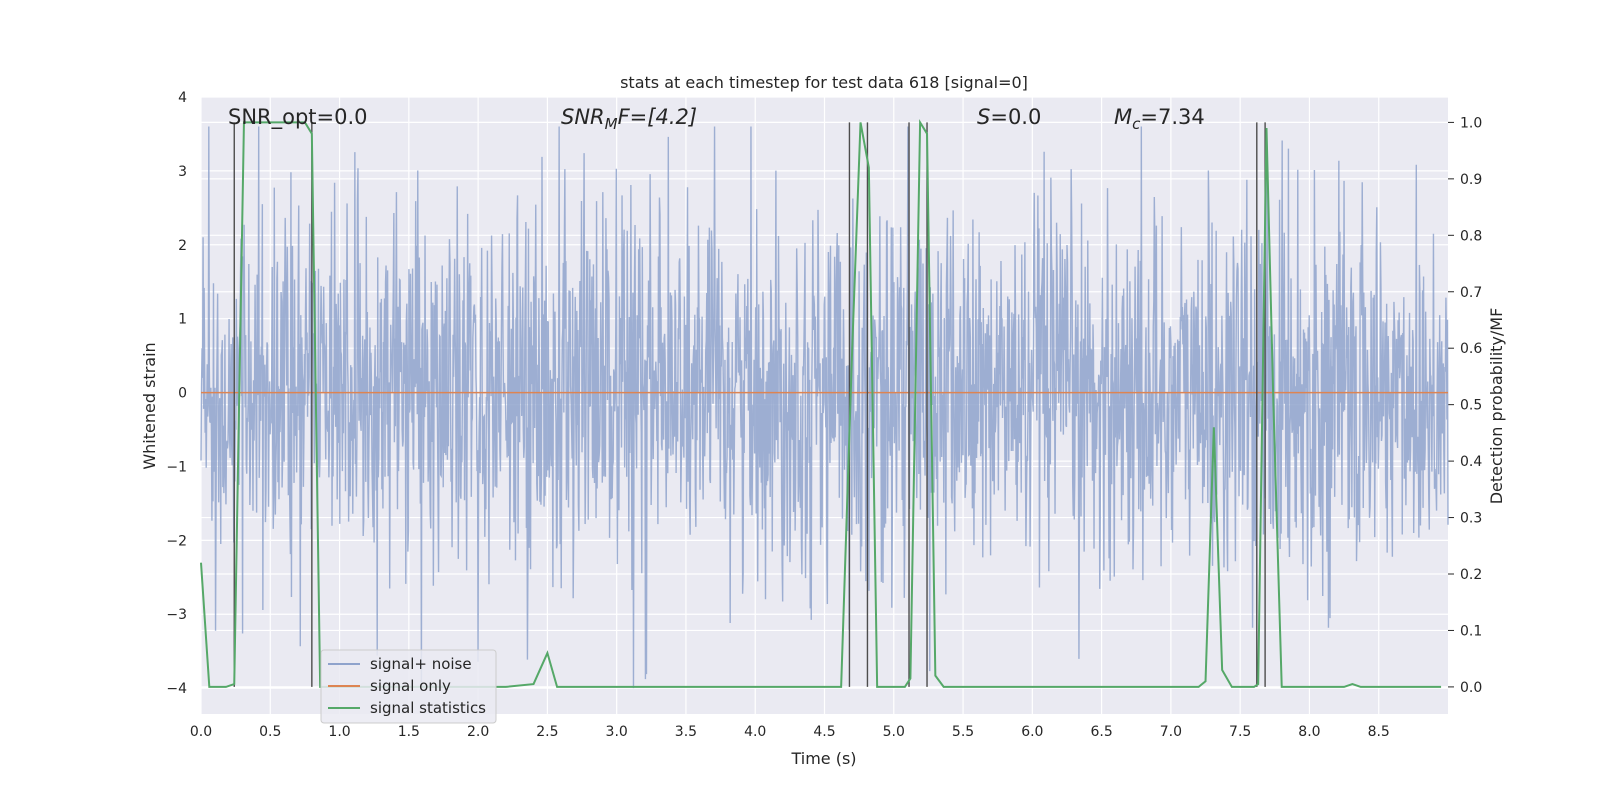  Describe the element at coordinates (1379, 732) in the screenshot. I see `x-tick-label: 8.5` at that location.